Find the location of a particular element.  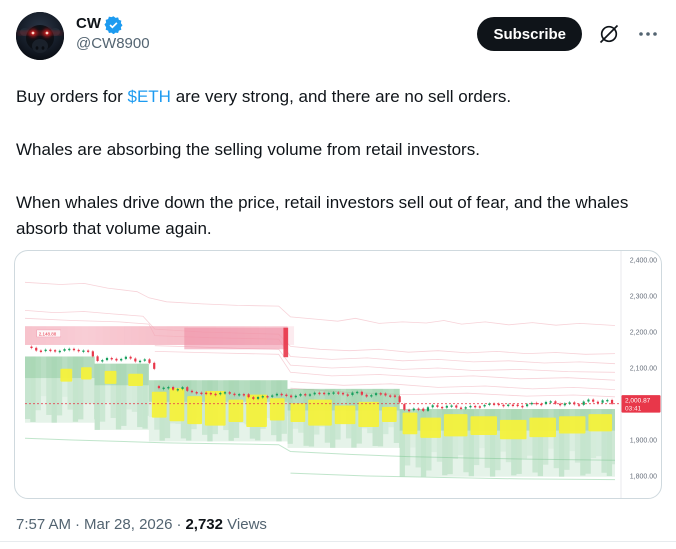

buy-highlight-patches is located at coordinates (336, 403).